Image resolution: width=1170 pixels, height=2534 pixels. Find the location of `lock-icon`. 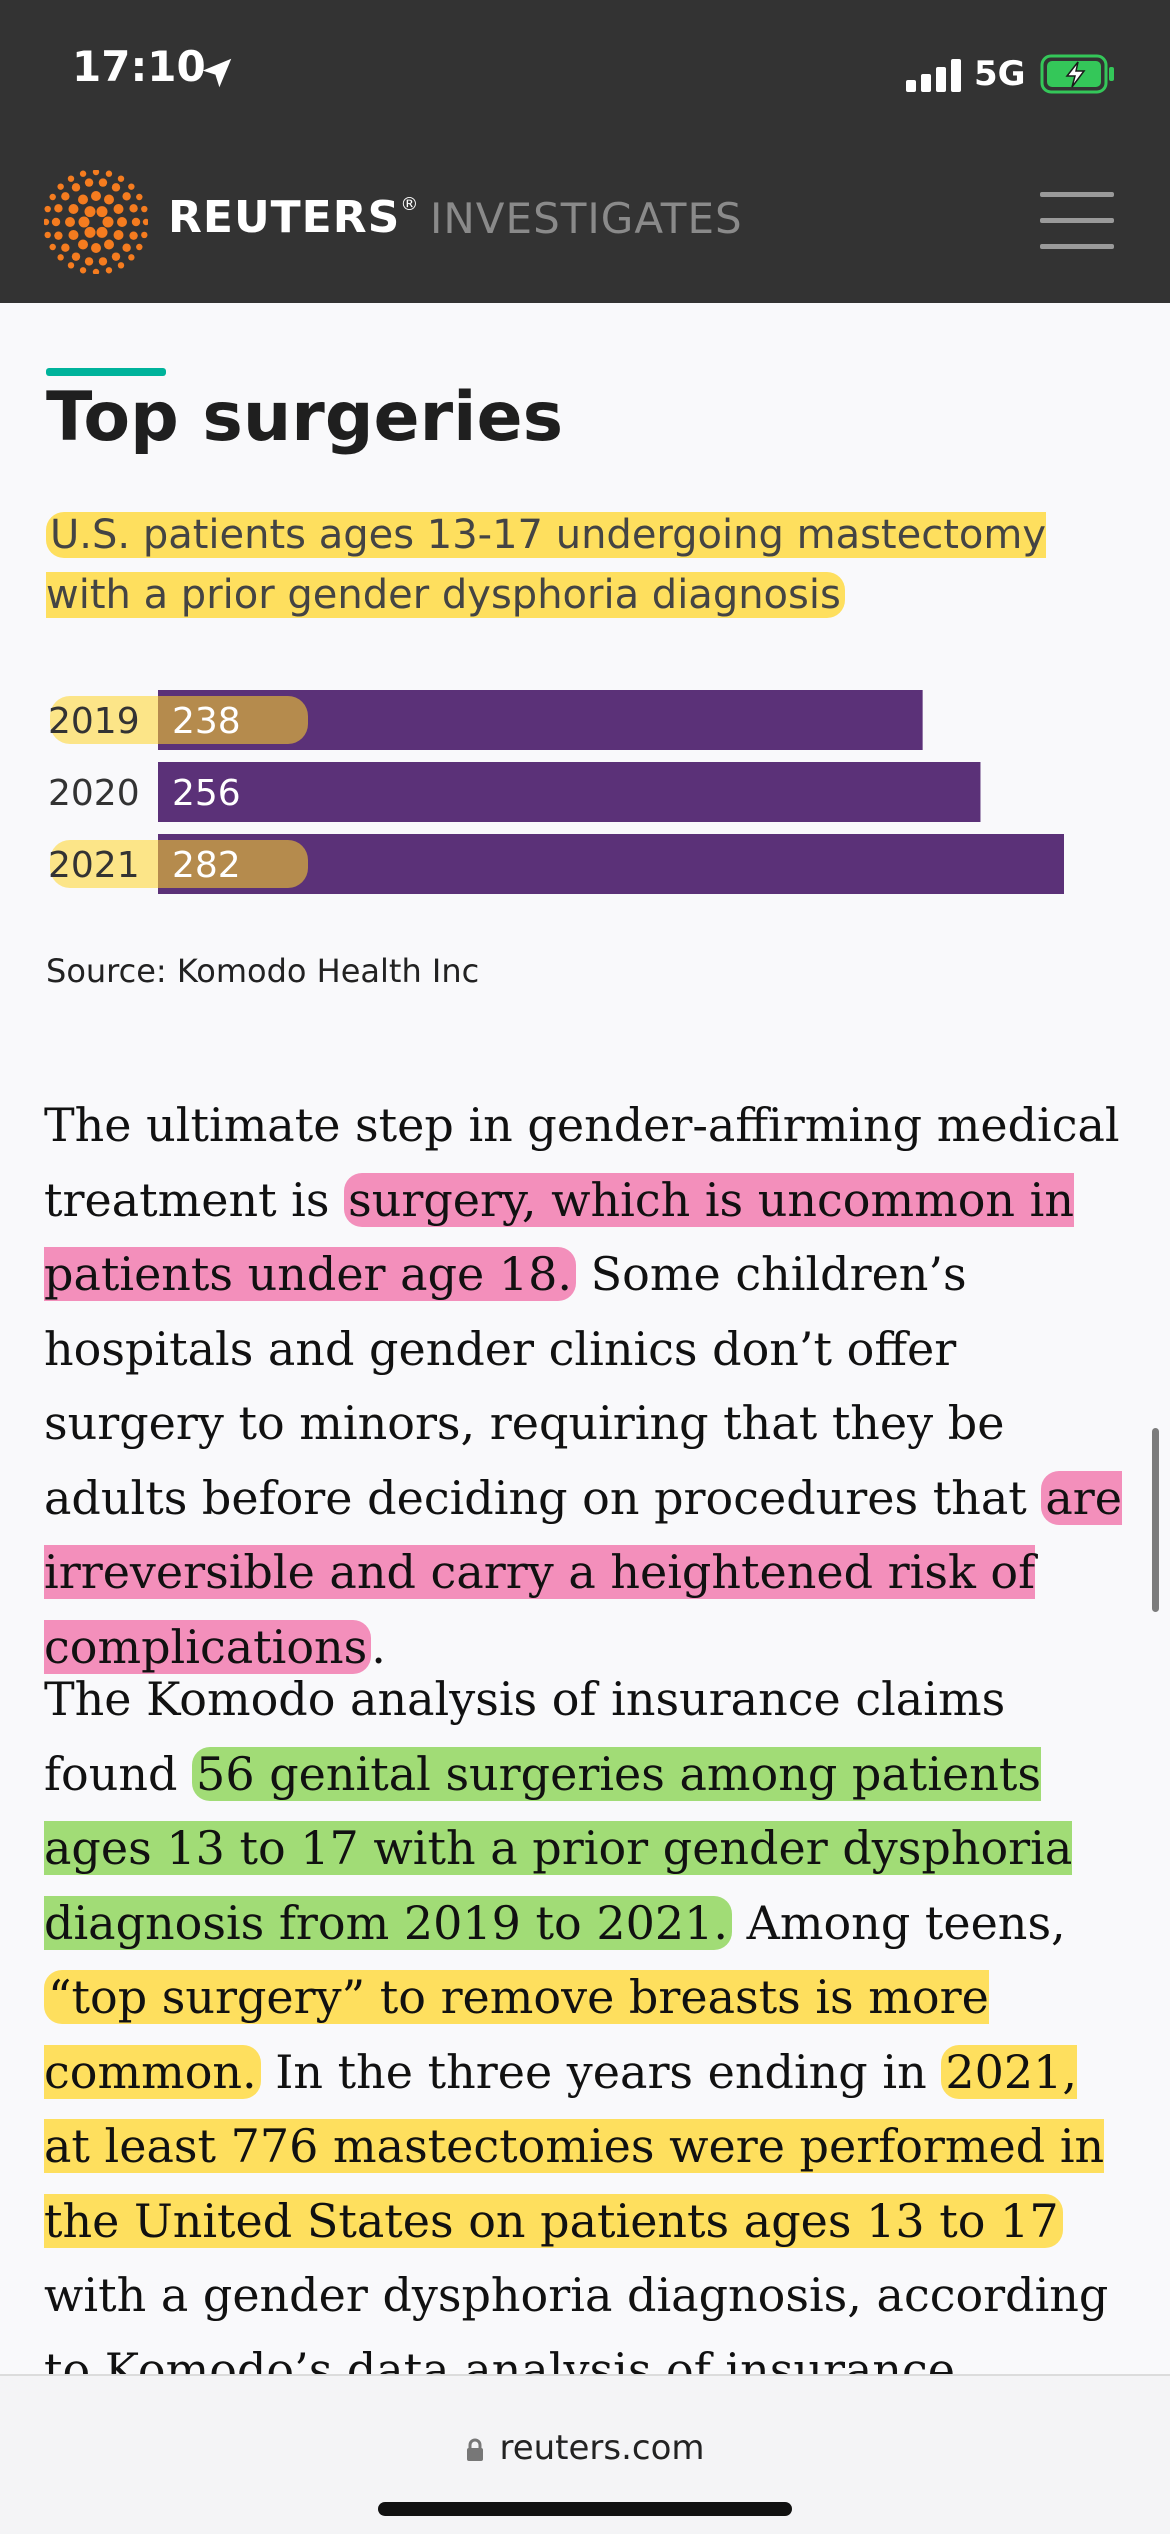

lock-icon is located at coordinates (475, 2449).